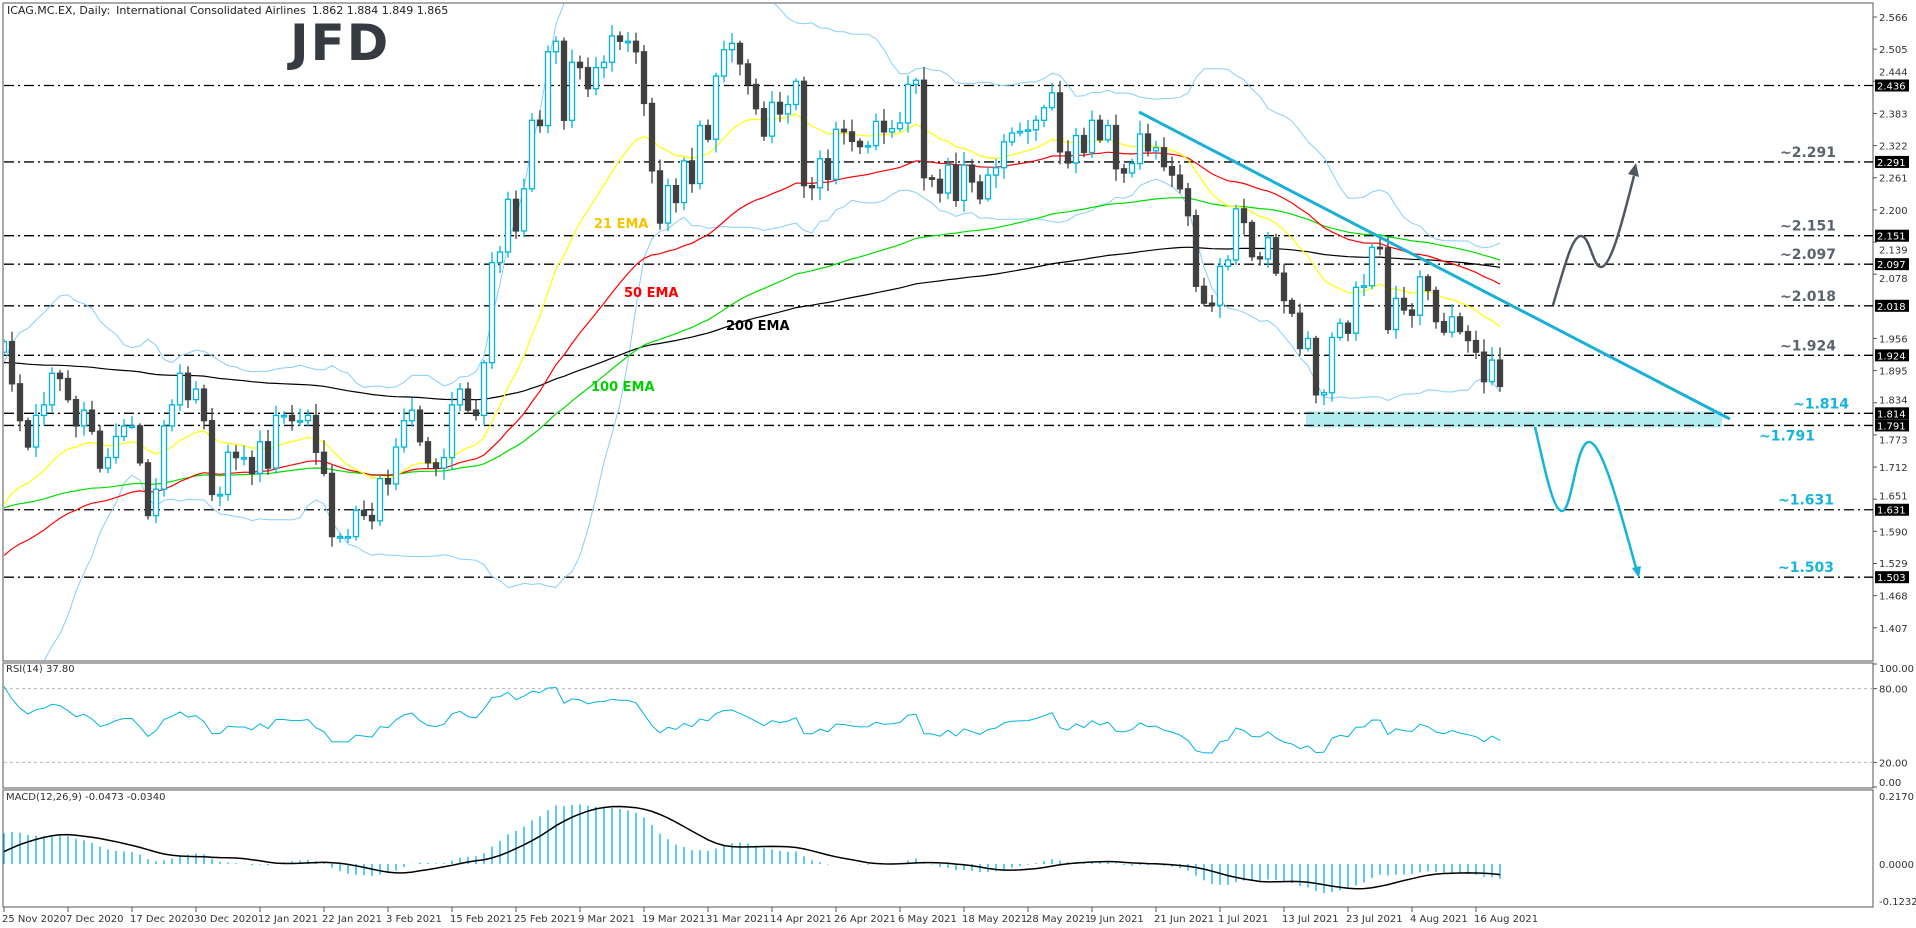 Image resolution: width=1916 pixels, height=928 pixels. Describe the element at coordinates (1808, 346) in the screenshot. I see `level-annotation: ~1.924` at that location.